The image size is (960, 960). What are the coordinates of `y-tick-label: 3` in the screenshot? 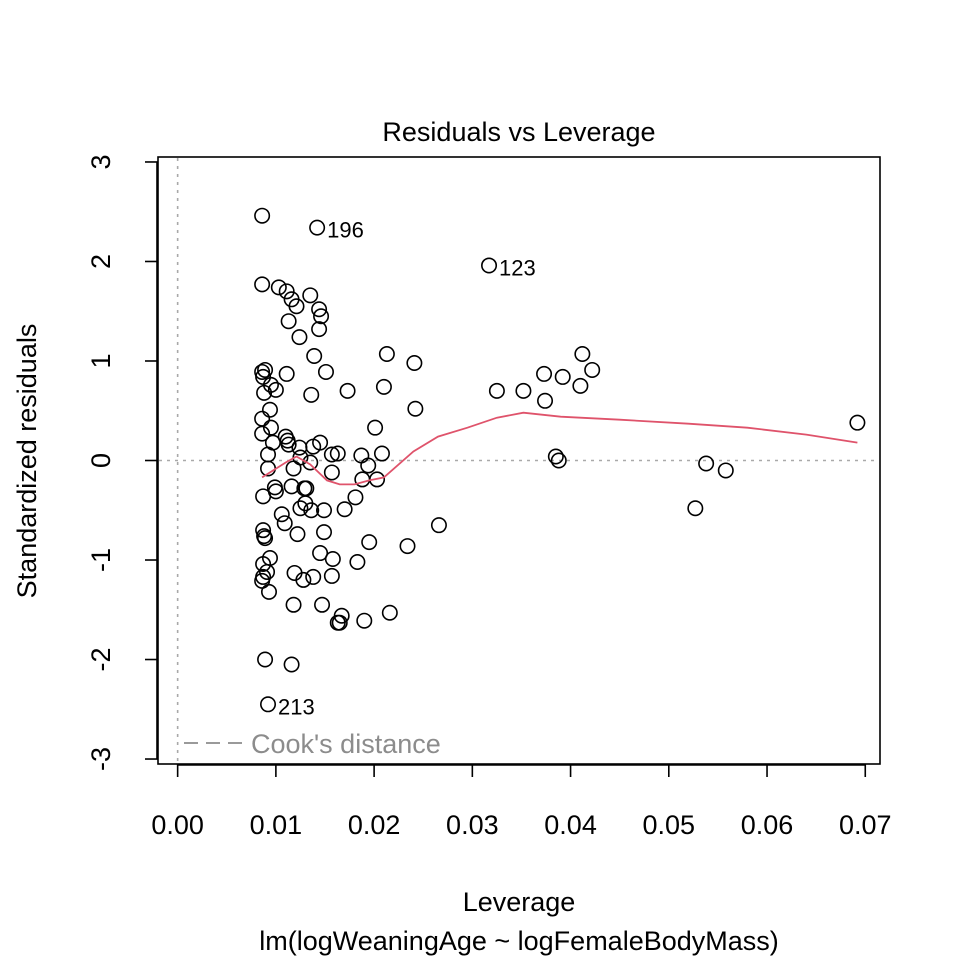 It's located at (101, 161).